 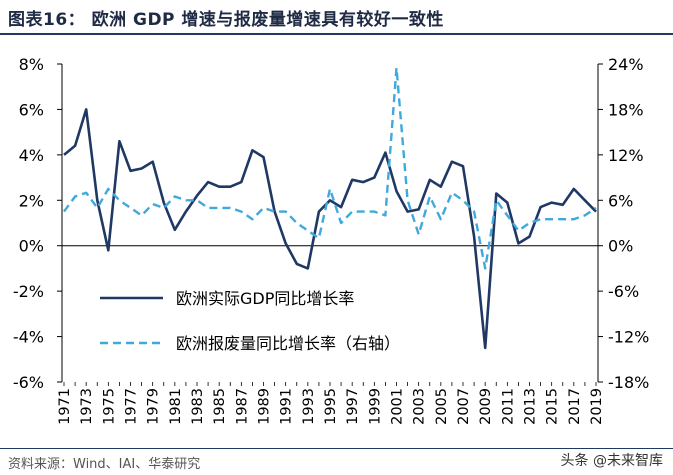 What do you see at coordinates (28, 382) in the screenshot?
I see `left-tick-label: -6%` at bounding box center [28, 382].